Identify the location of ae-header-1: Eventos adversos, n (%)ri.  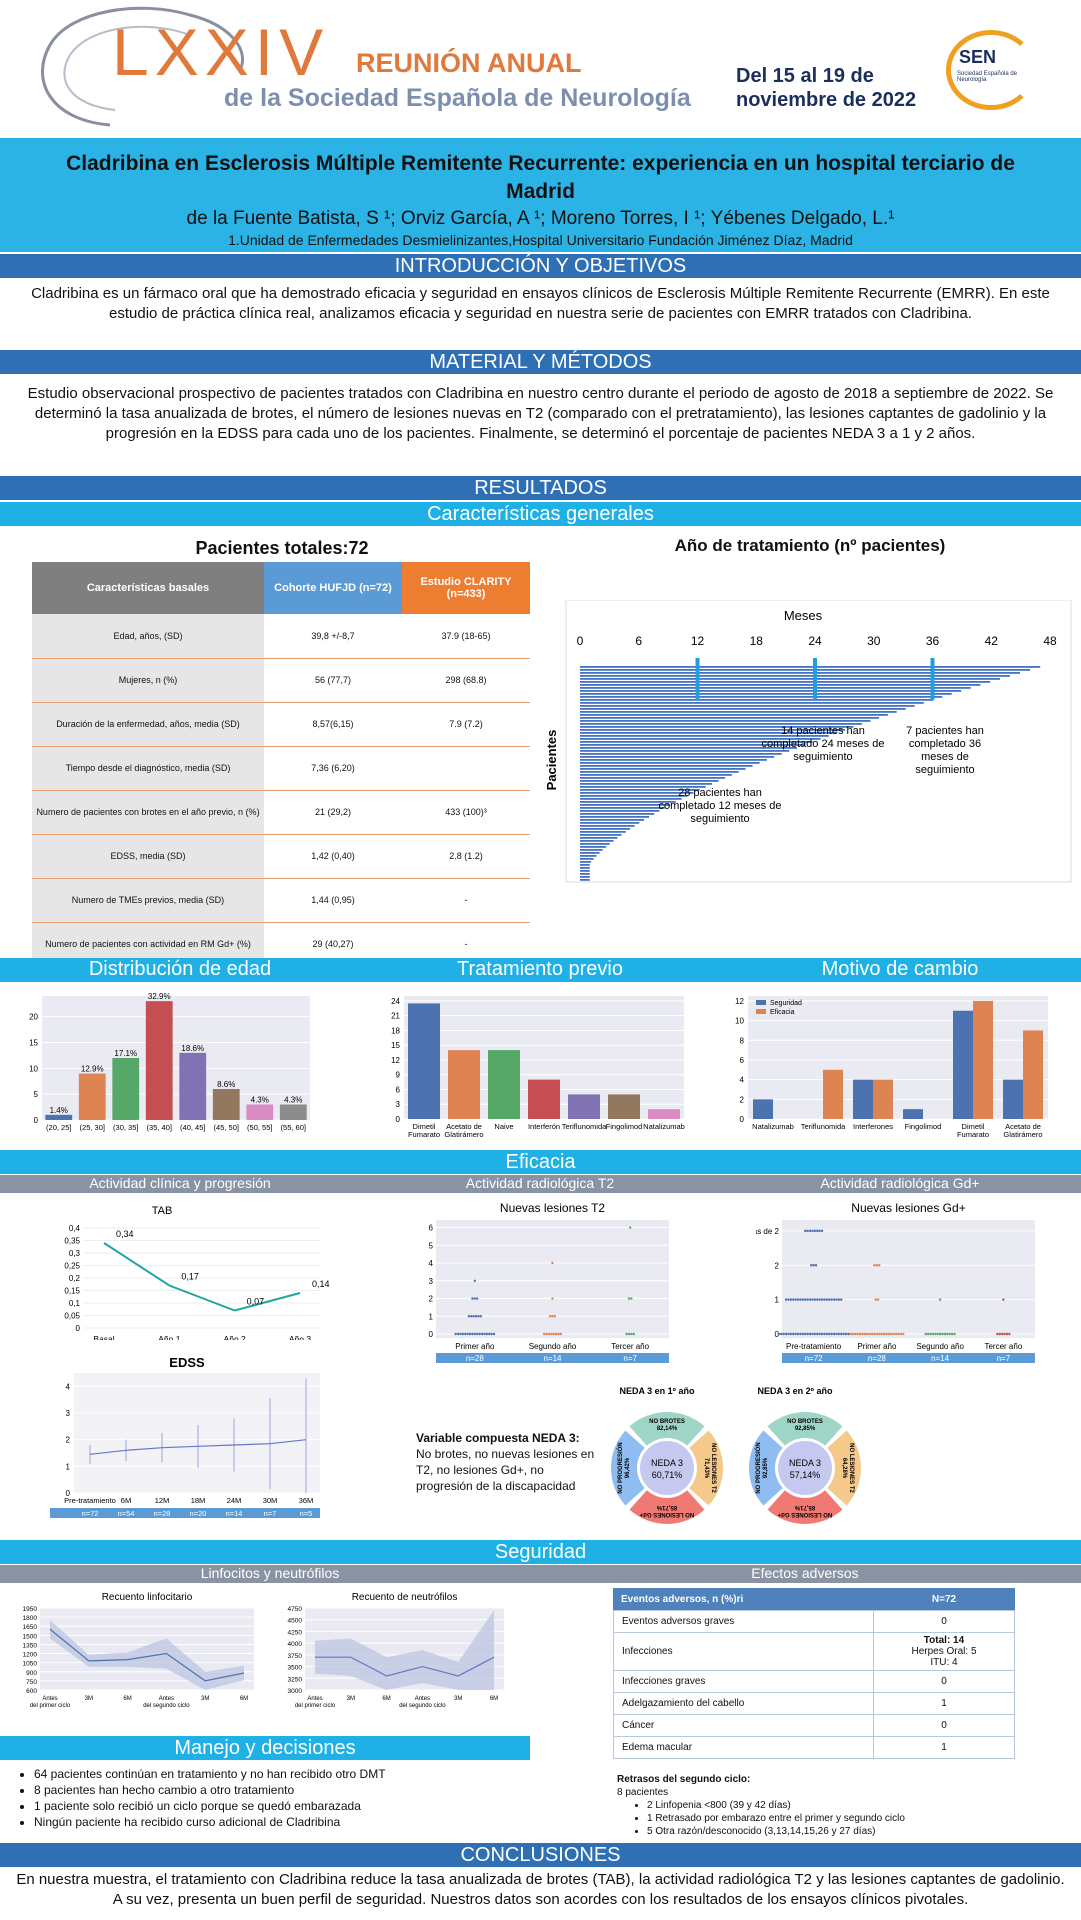
(682, 1599).